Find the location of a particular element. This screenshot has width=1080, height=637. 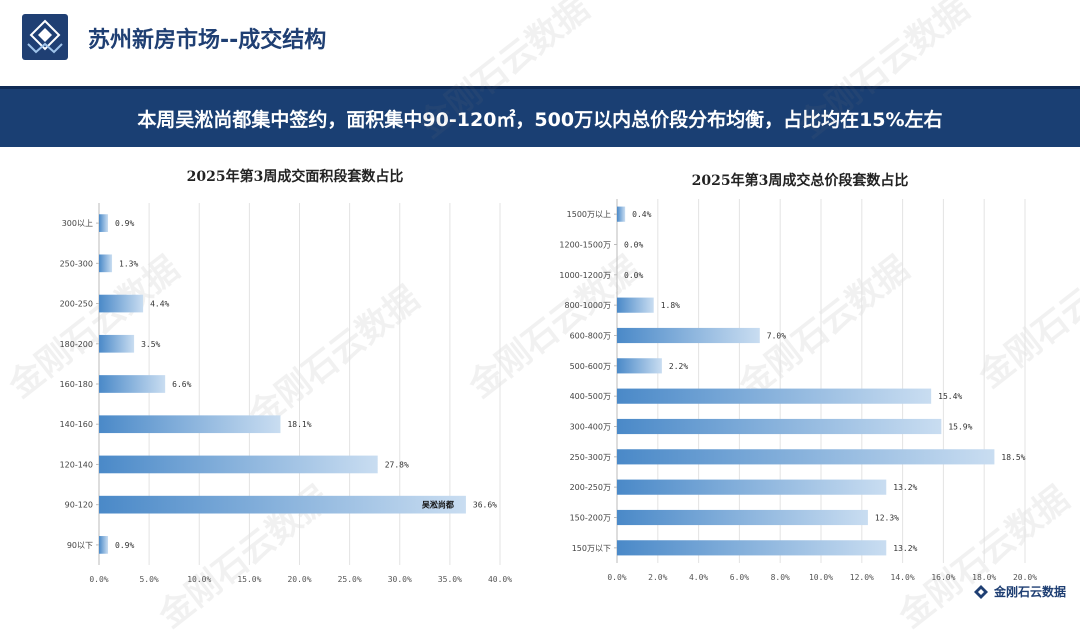

x-tick-label: 40.0% is located at coordinates (500, 579).